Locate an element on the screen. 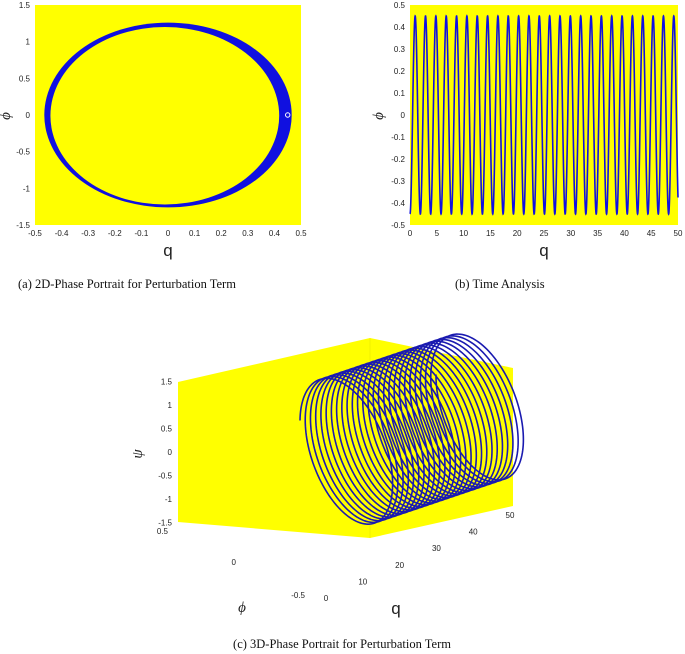  panel-c-x-tick-label: 0 is located at coordinates (326, 598).